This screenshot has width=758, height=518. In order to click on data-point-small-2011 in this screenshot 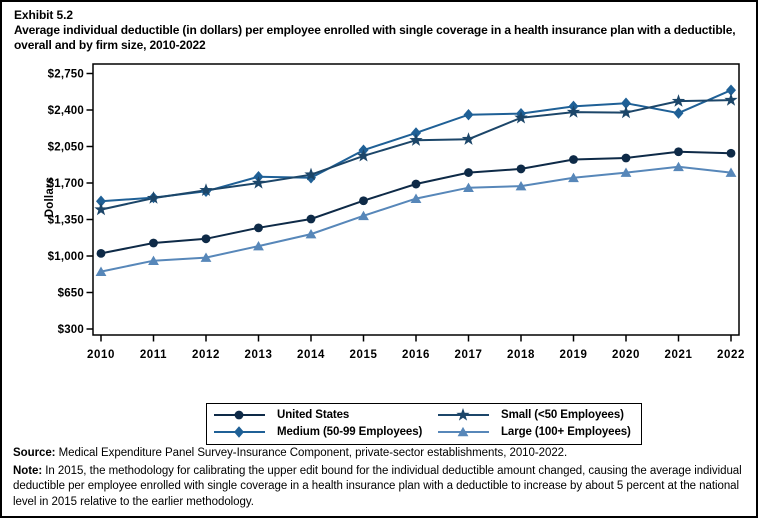, I will do `click(153, 197)`.